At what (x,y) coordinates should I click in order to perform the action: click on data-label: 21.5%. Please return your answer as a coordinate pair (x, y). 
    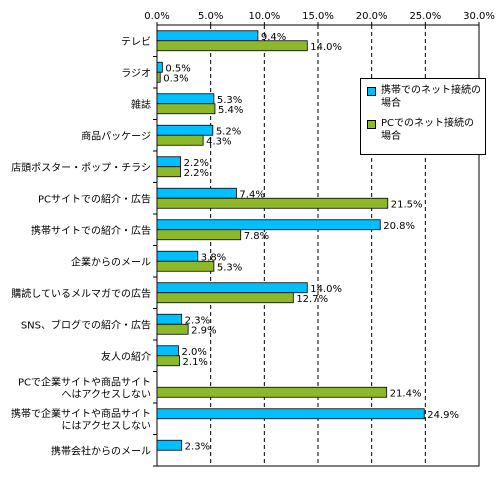
    Looking at the image, I should click on (407, 204).